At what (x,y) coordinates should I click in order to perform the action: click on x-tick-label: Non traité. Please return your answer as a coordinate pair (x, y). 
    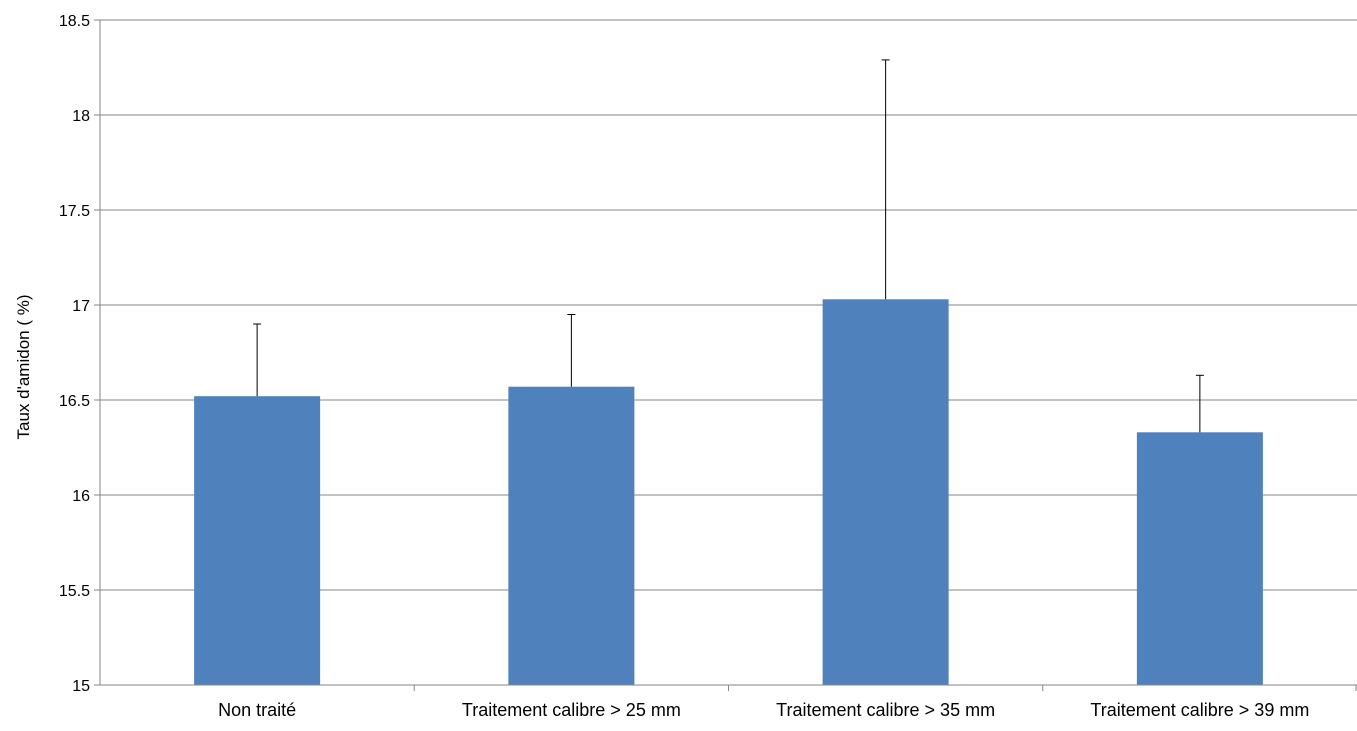
    Looking at the image, I should click on (257, 710).